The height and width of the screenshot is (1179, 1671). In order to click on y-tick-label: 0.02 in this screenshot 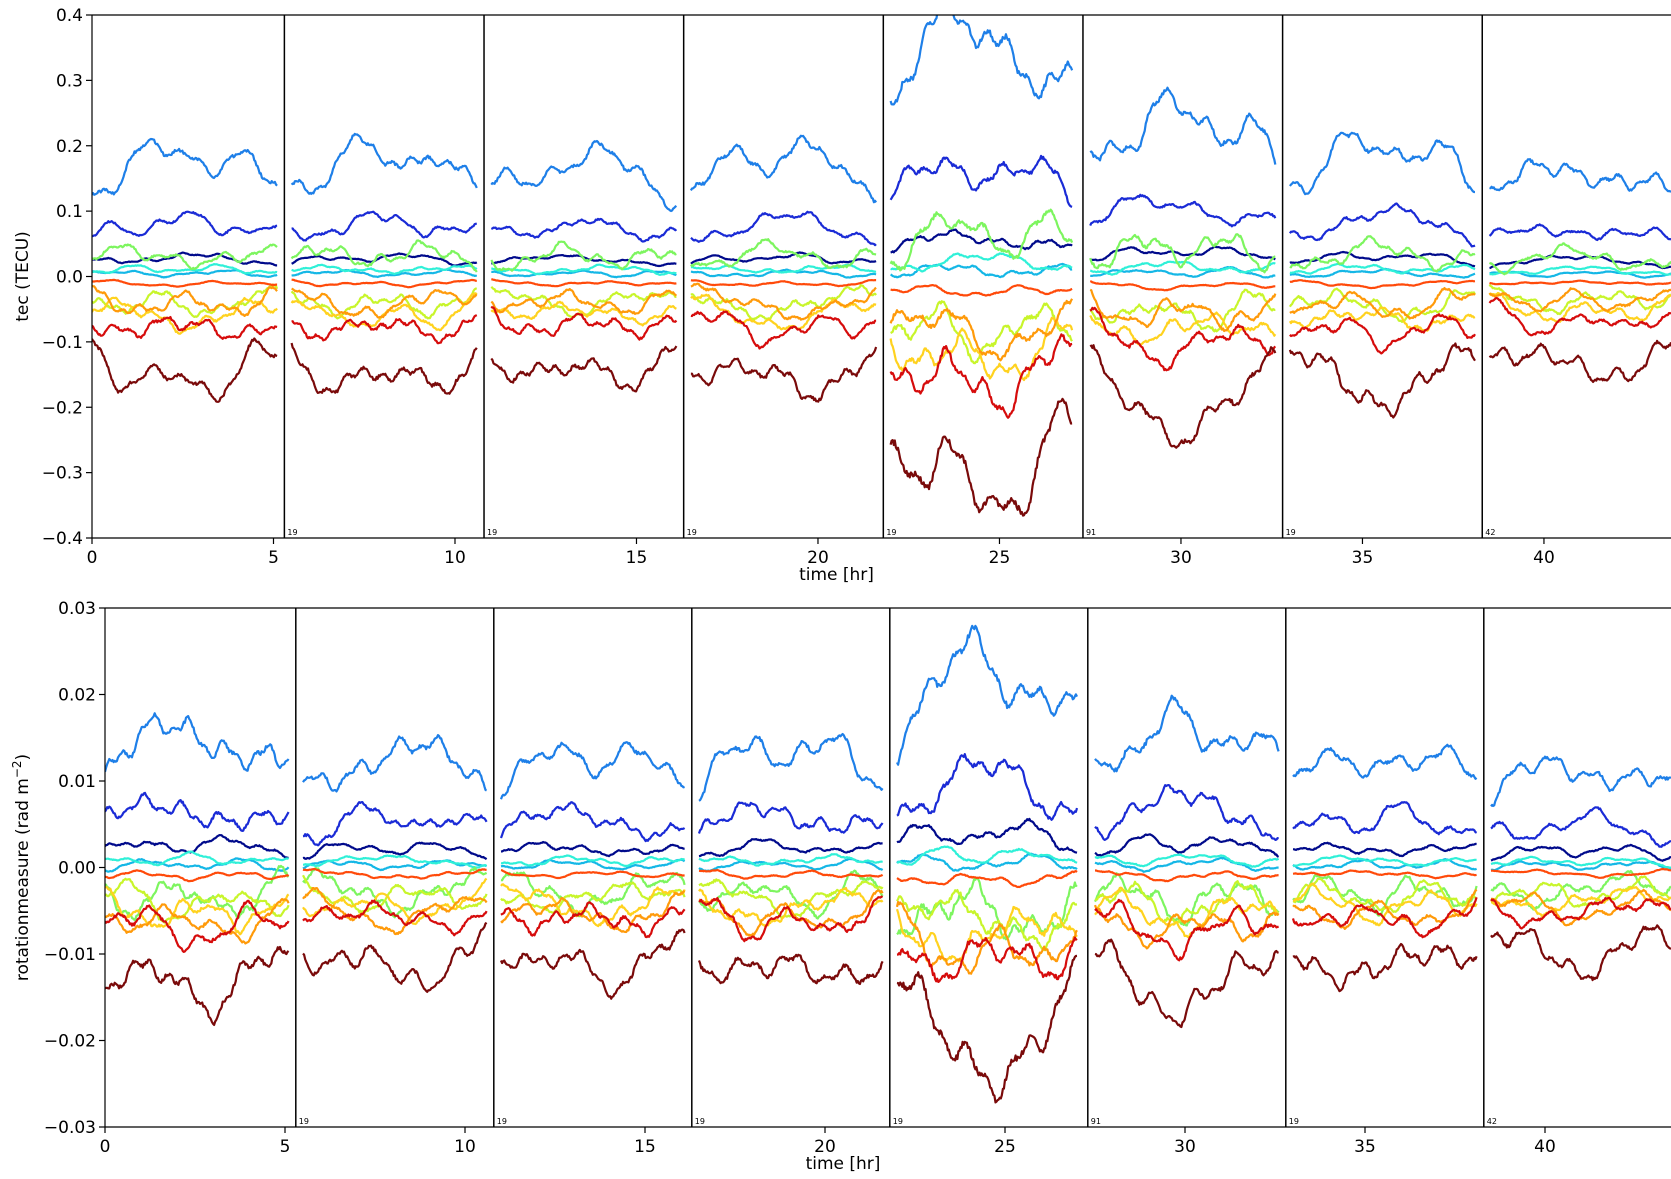, I will do `click(77, 696)`.